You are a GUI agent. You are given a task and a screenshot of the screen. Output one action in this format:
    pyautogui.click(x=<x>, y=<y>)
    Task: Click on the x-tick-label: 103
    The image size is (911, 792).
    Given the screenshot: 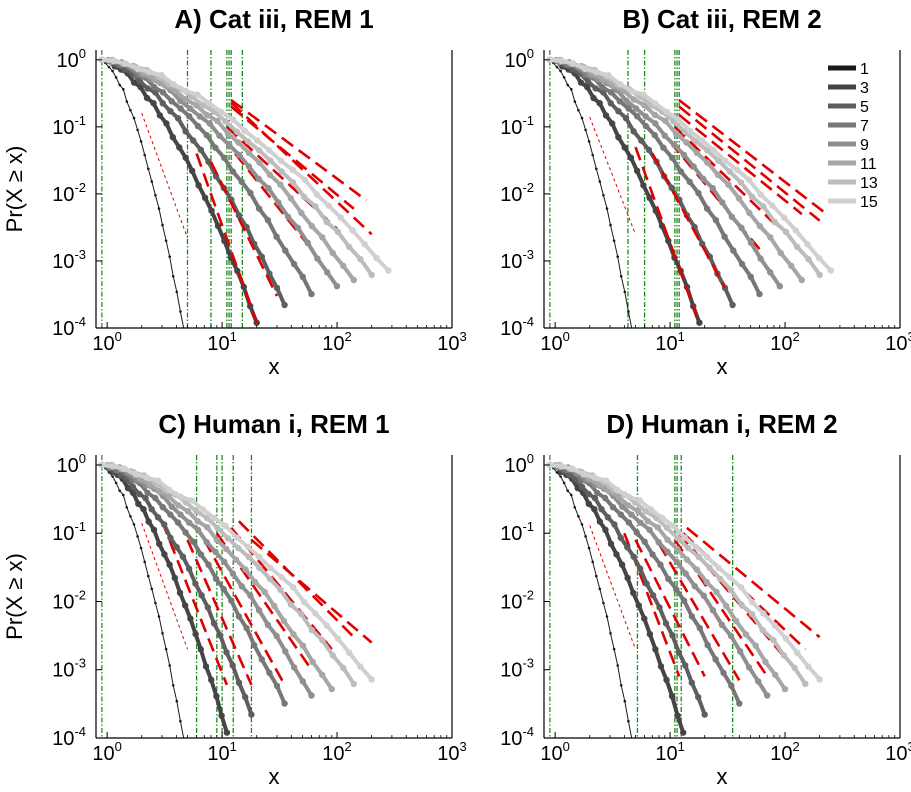 What is the action you would take?
    pyautogui.click(x=898, y=342)
    